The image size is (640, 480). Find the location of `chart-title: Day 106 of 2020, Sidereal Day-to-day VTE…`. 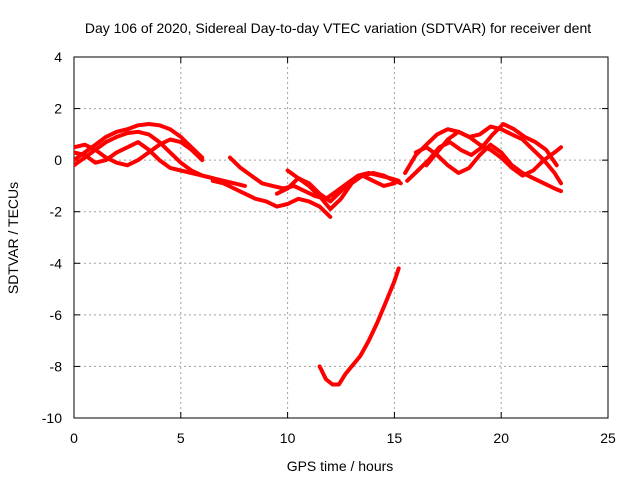

chart-title: Day 106 of 2020, Sidereal Day-to-day VTE… is located at coordinates (338, 28).